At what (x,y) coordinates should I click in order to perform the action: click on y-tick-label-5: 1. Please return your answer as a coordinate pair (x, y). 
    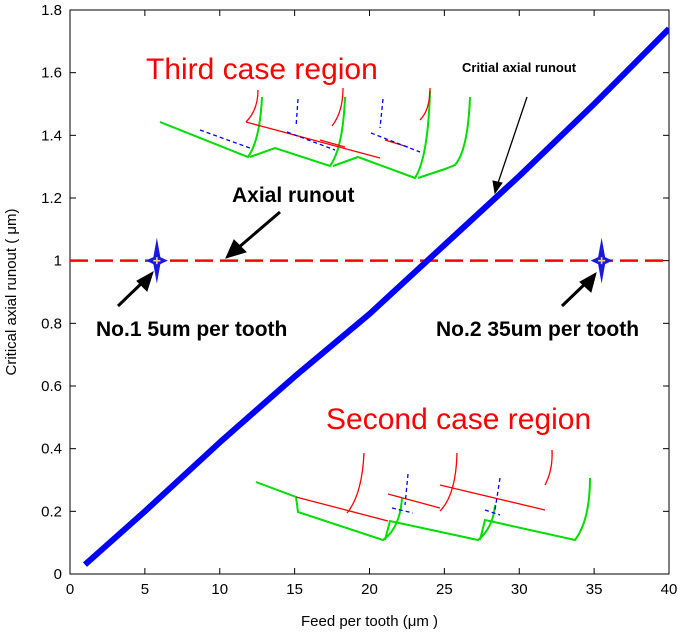
    Looking at the image, I should click on (58, 261).